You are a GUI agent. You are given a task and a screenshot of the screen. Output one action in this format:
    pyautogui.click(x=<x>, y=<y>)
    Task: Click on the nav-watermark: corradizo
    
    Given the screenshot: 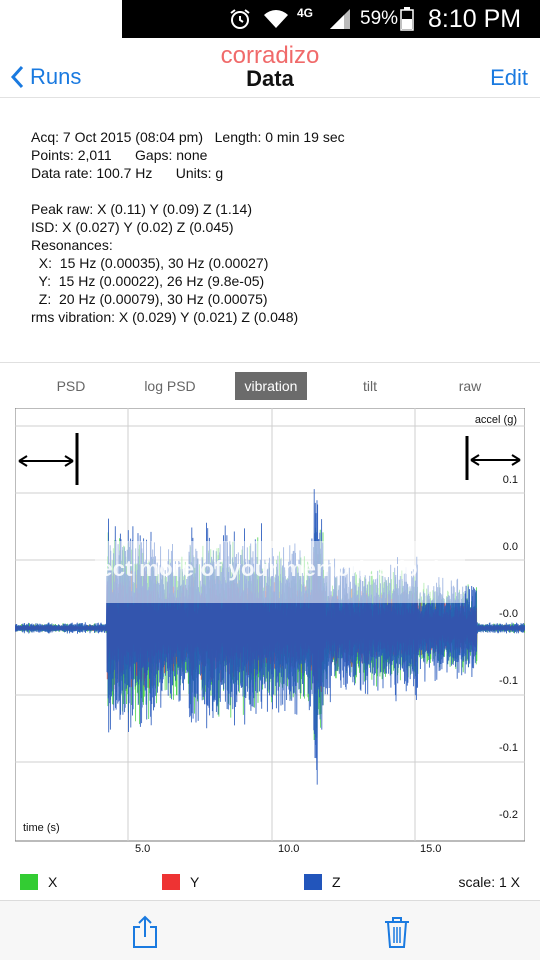 What is the action you would take?
    pyautogui.click(x=270, y=55)
    